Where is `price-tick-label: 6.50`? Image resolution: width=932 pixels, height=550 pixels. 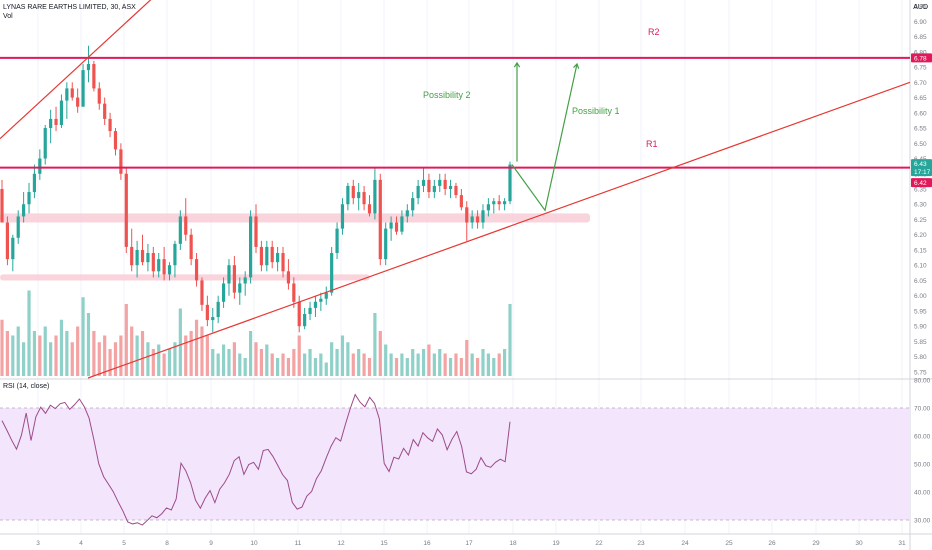 price-tick-label: 6.50 is located at coordinates (920, 144).